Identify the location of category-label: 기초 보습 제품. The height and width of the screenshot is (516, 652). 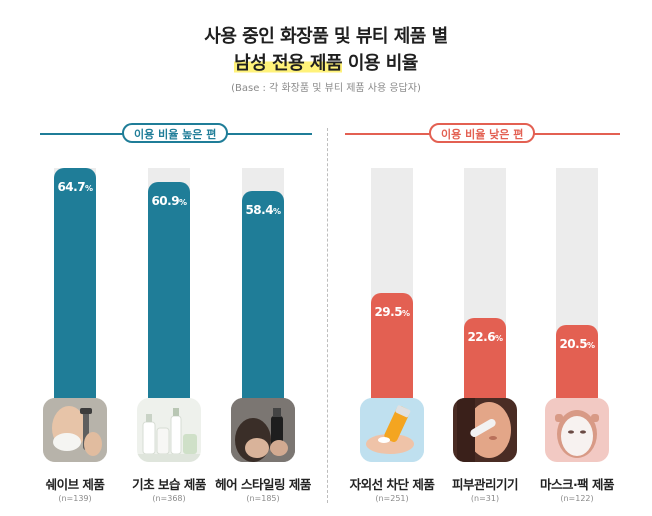
(169, 484).